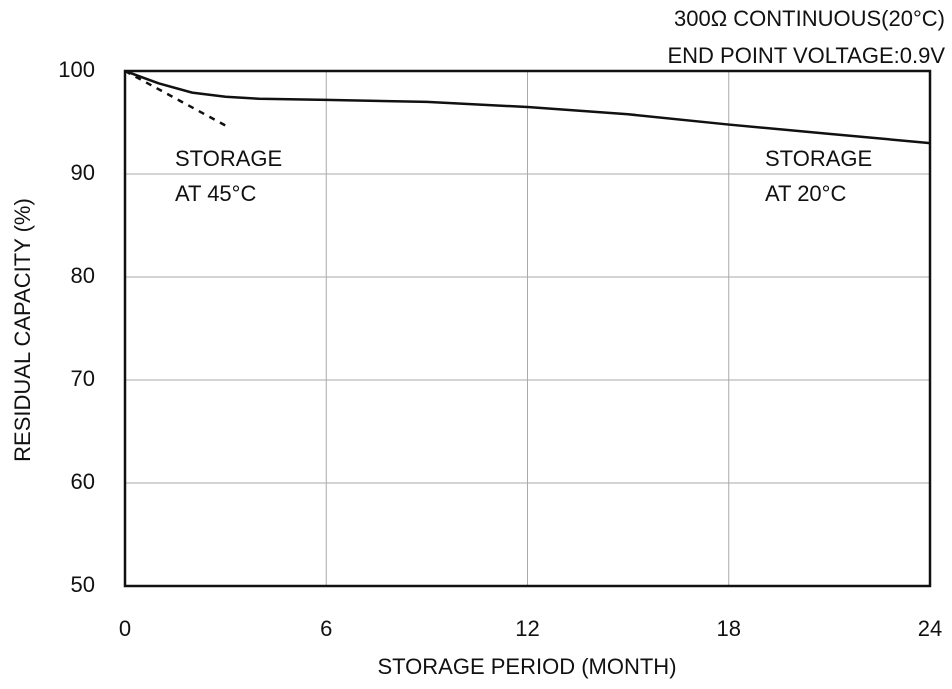 This screenshot has height=689, width=952. What do you see at coordinates (83, 378) in the screenshot?
I see `y-tick-label: 70` at bounding box center [83, 378].